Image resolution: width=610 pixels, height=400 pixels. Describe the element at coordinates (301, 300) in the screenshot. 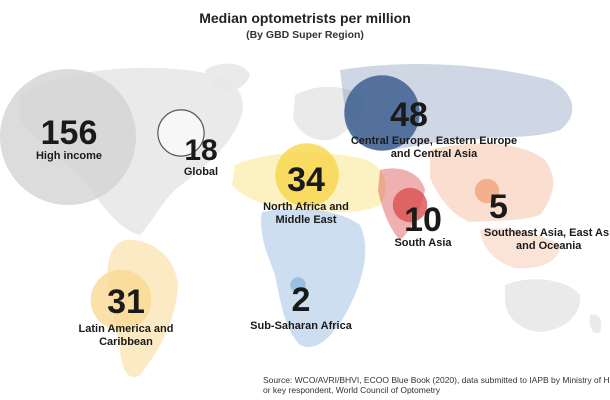

I see `value-label-sub-saharan-africa: 2` at that location.